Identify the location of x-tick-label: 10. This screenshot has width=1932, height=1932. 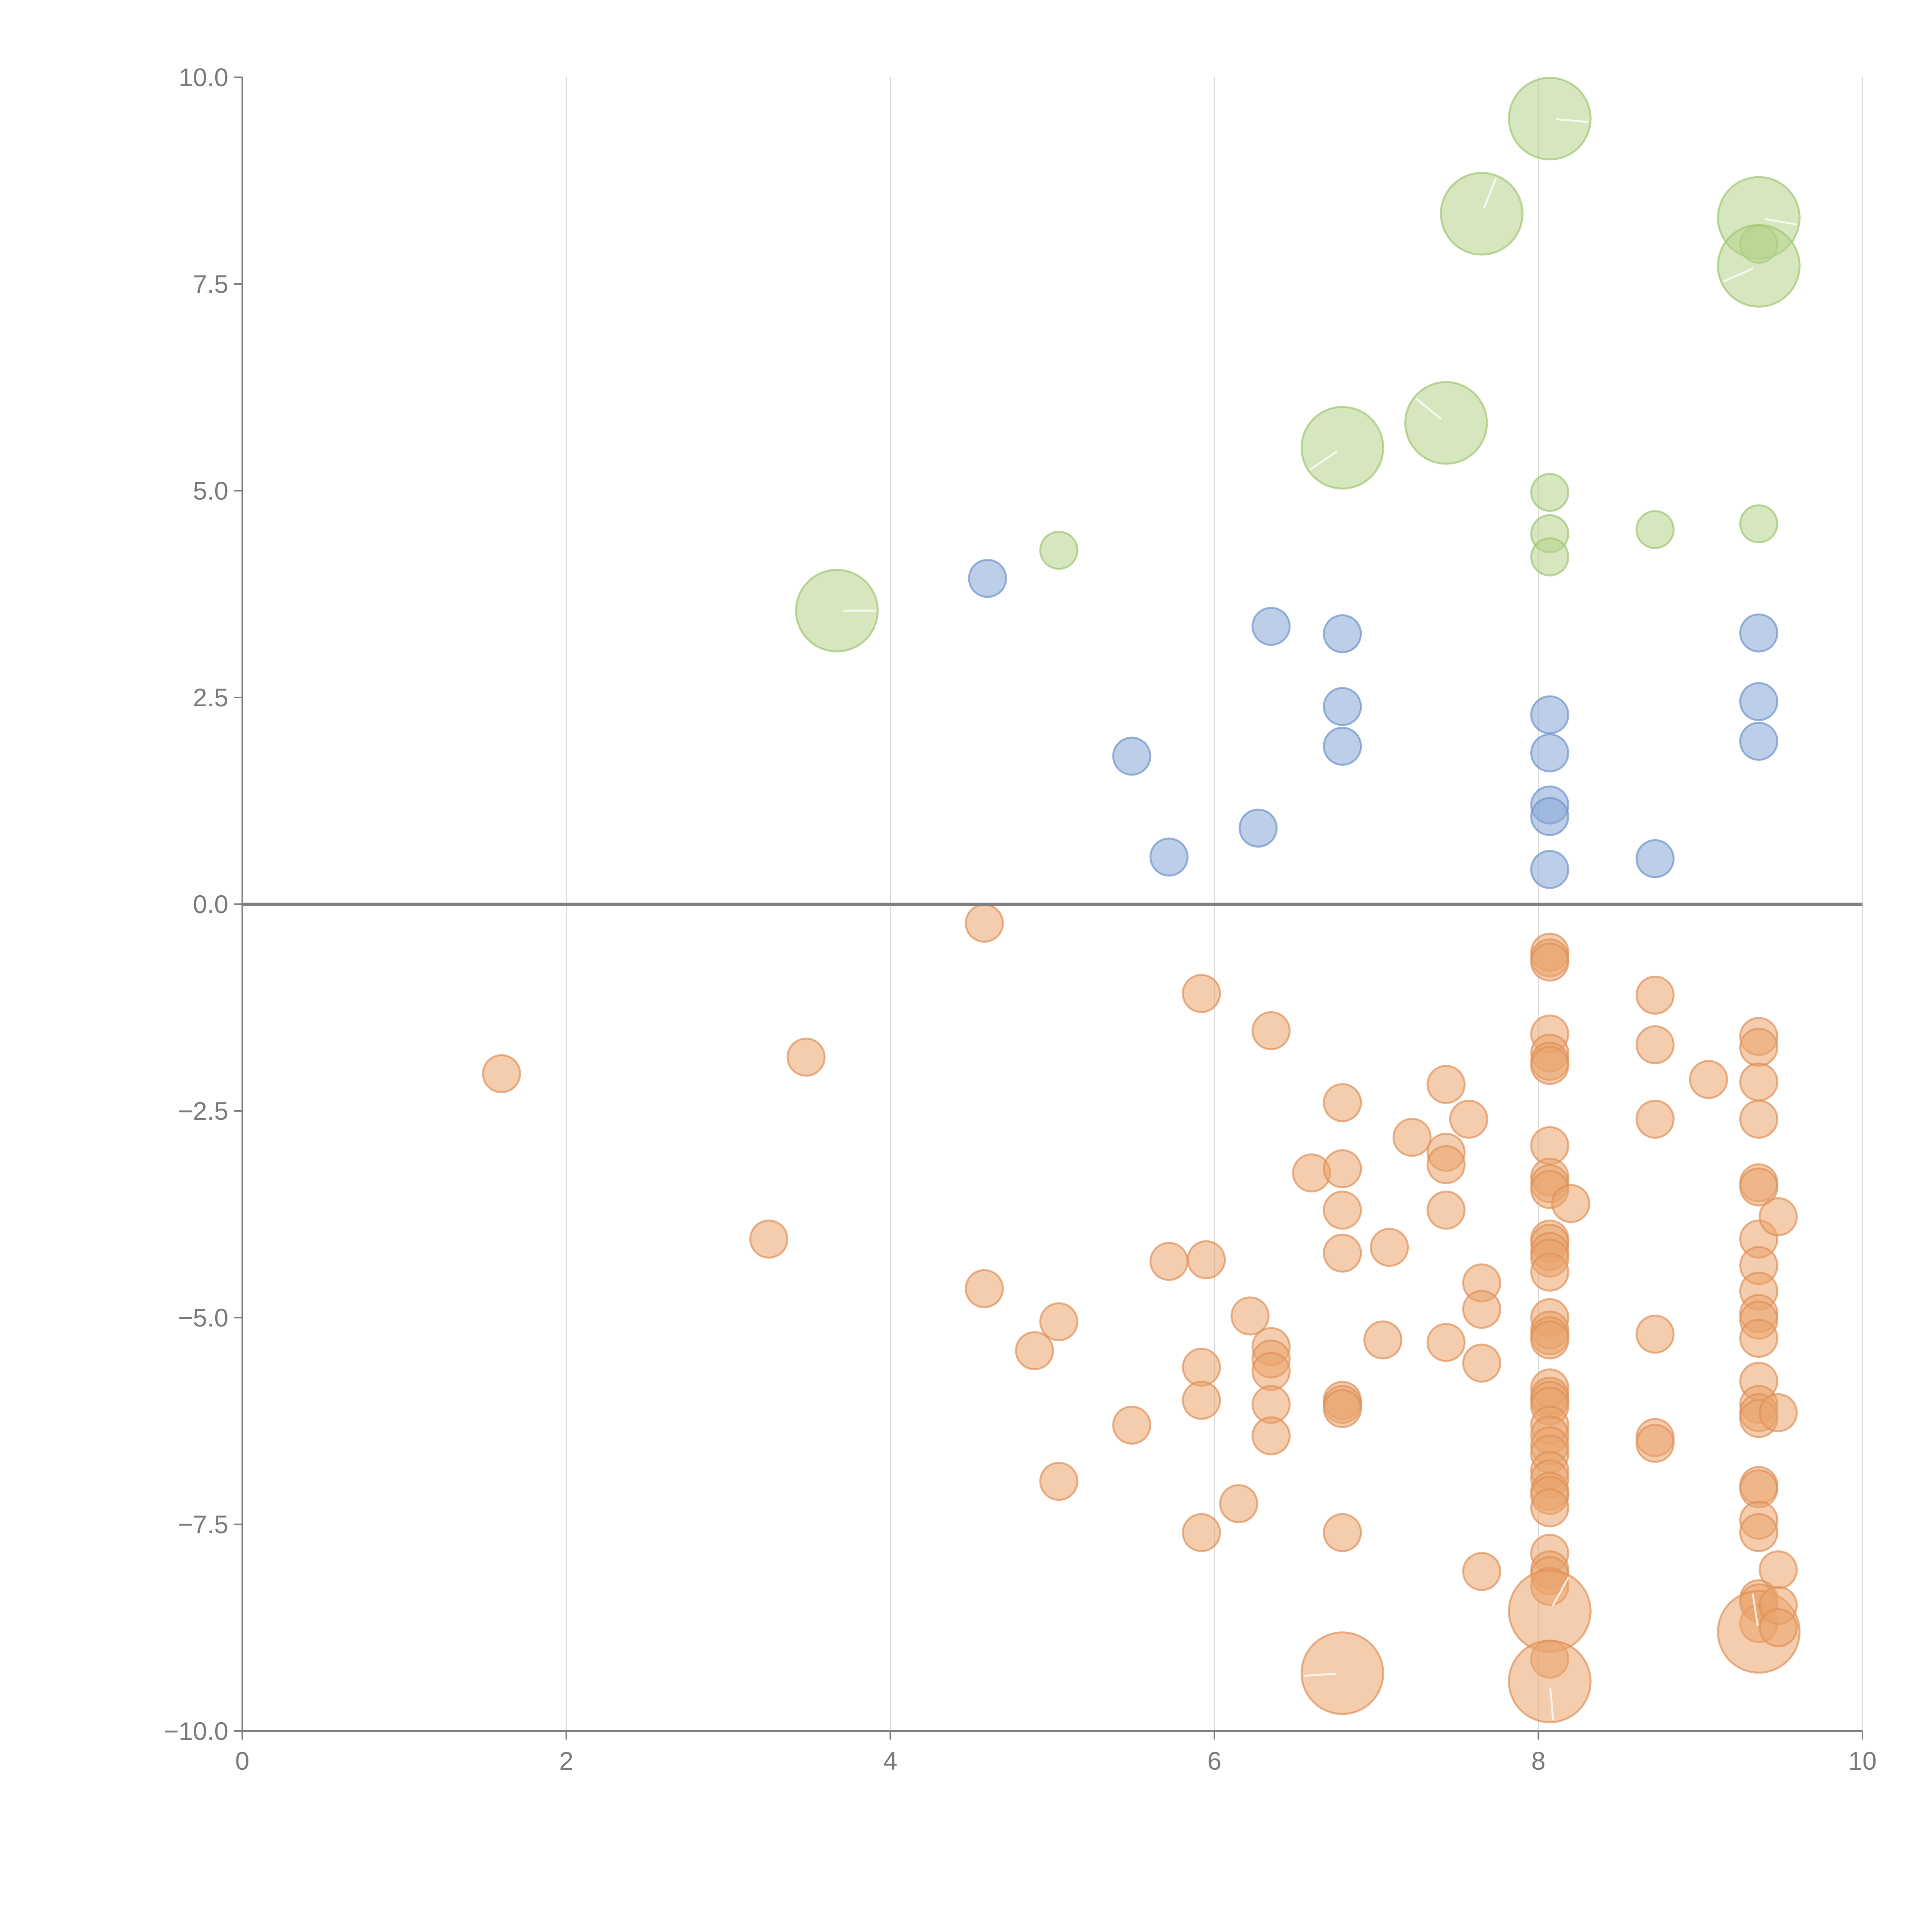
(1862, 1761).